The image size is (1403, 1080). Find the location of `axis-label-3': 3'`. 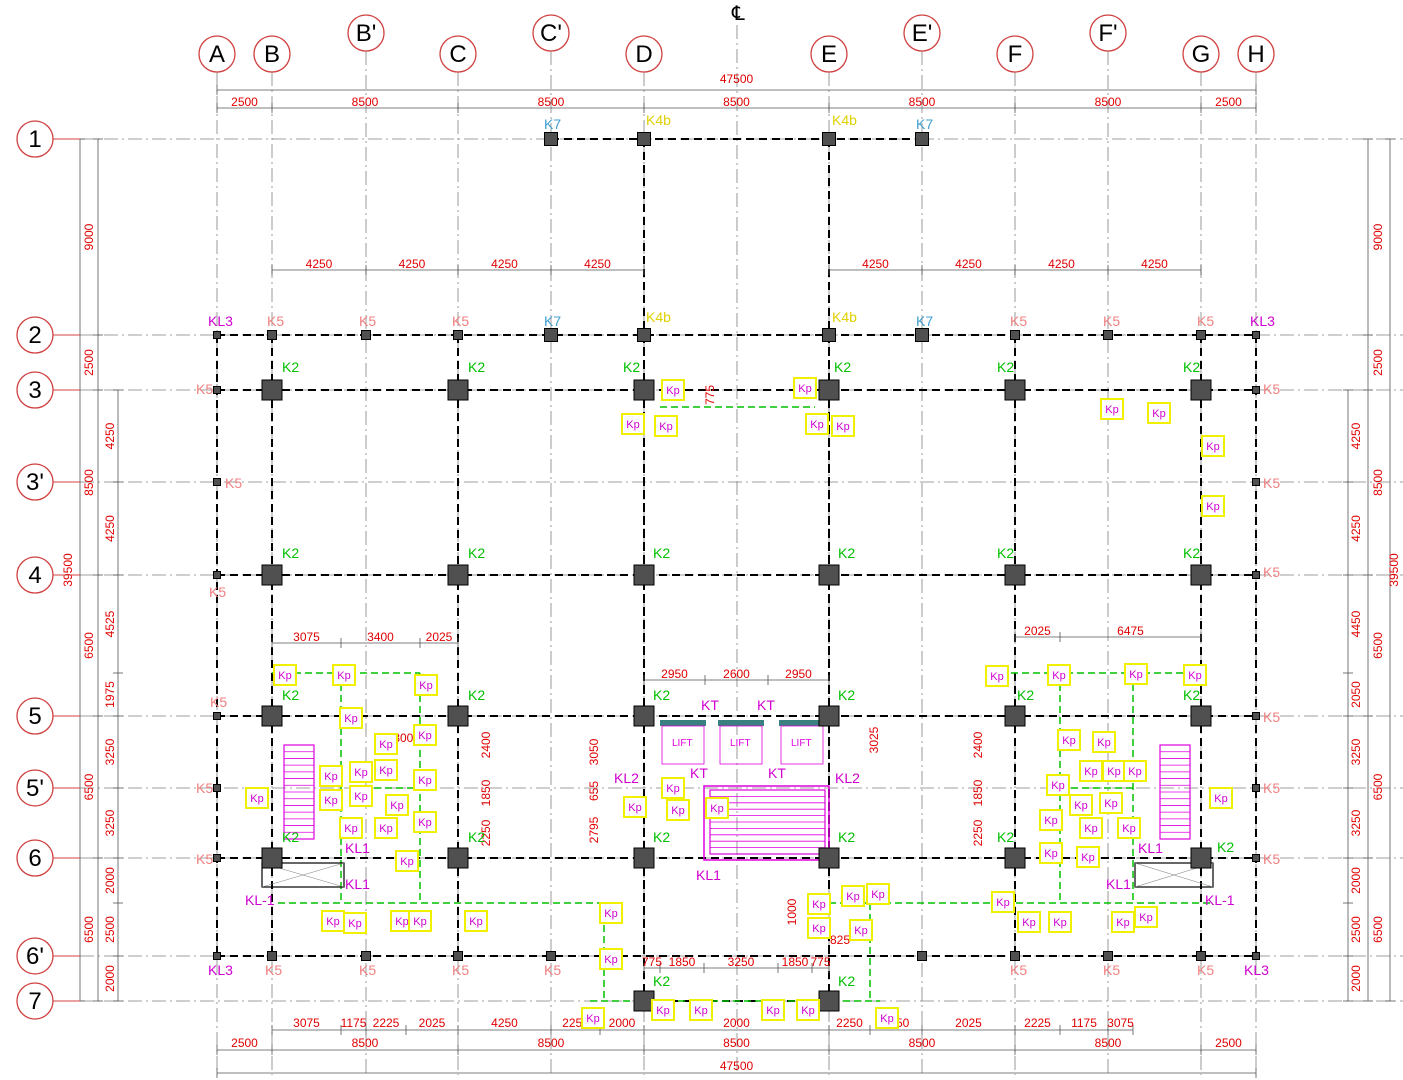

axis-label-3': 3' is located at coordinates (35, 482).